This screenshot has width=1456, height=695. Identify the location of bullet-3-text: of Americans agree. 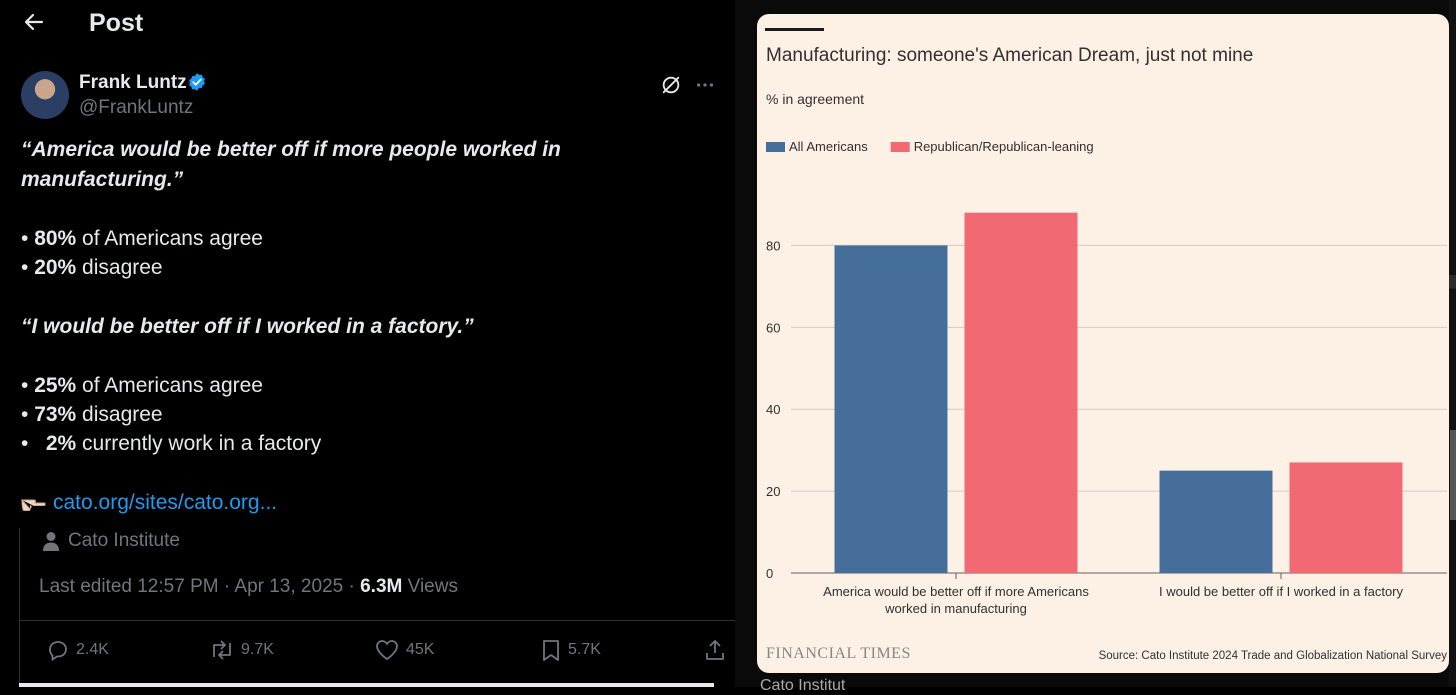
(169, 385).